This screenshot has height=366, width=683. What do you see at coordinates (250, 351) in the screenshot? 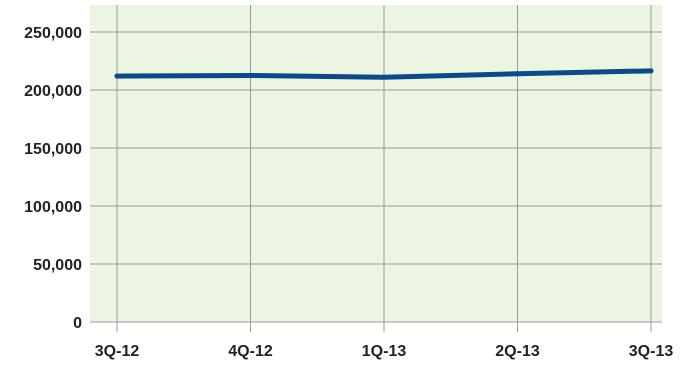
I see `x-tick-label: 4Q-12` at bounding box center [250, 351].